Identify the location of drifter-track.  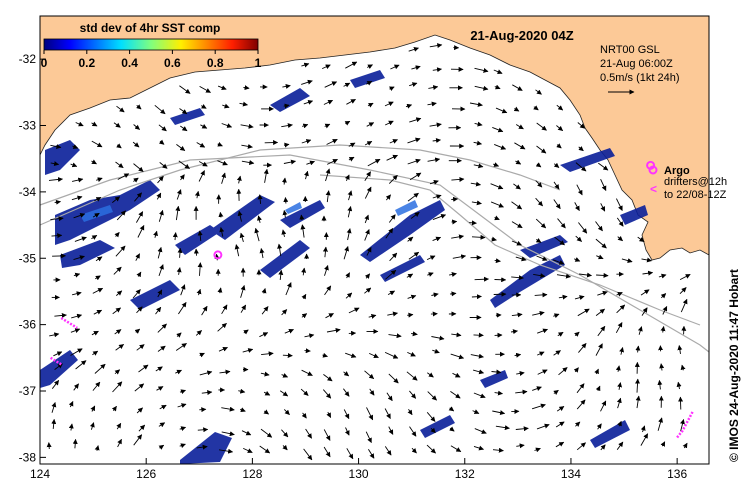
(69, 322).